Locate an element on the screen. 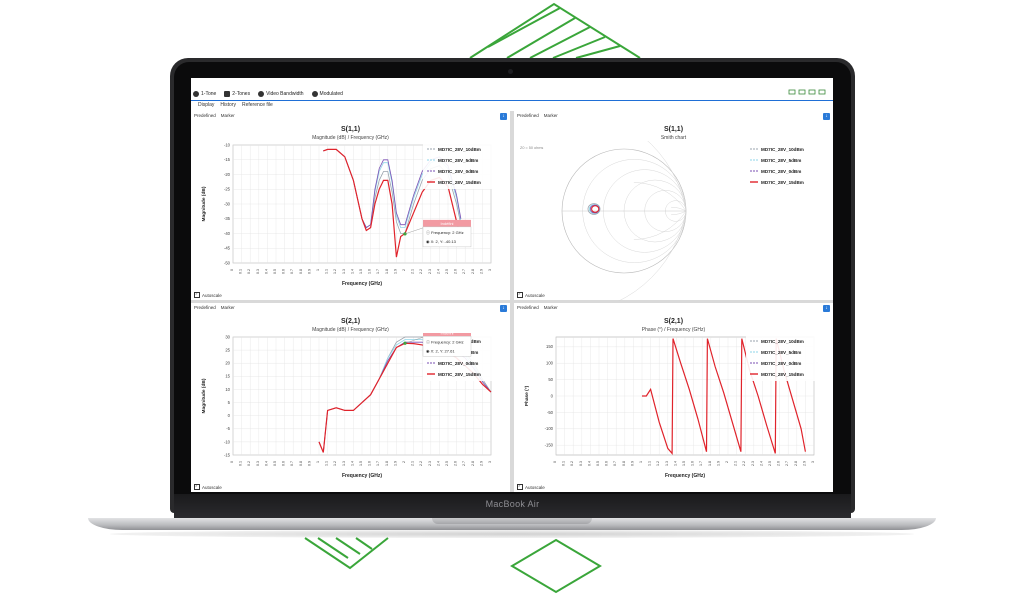 Image resolution: width=1024 pixels, height=597 pixels. toolbar-divider is located at coordinates (512, 100).